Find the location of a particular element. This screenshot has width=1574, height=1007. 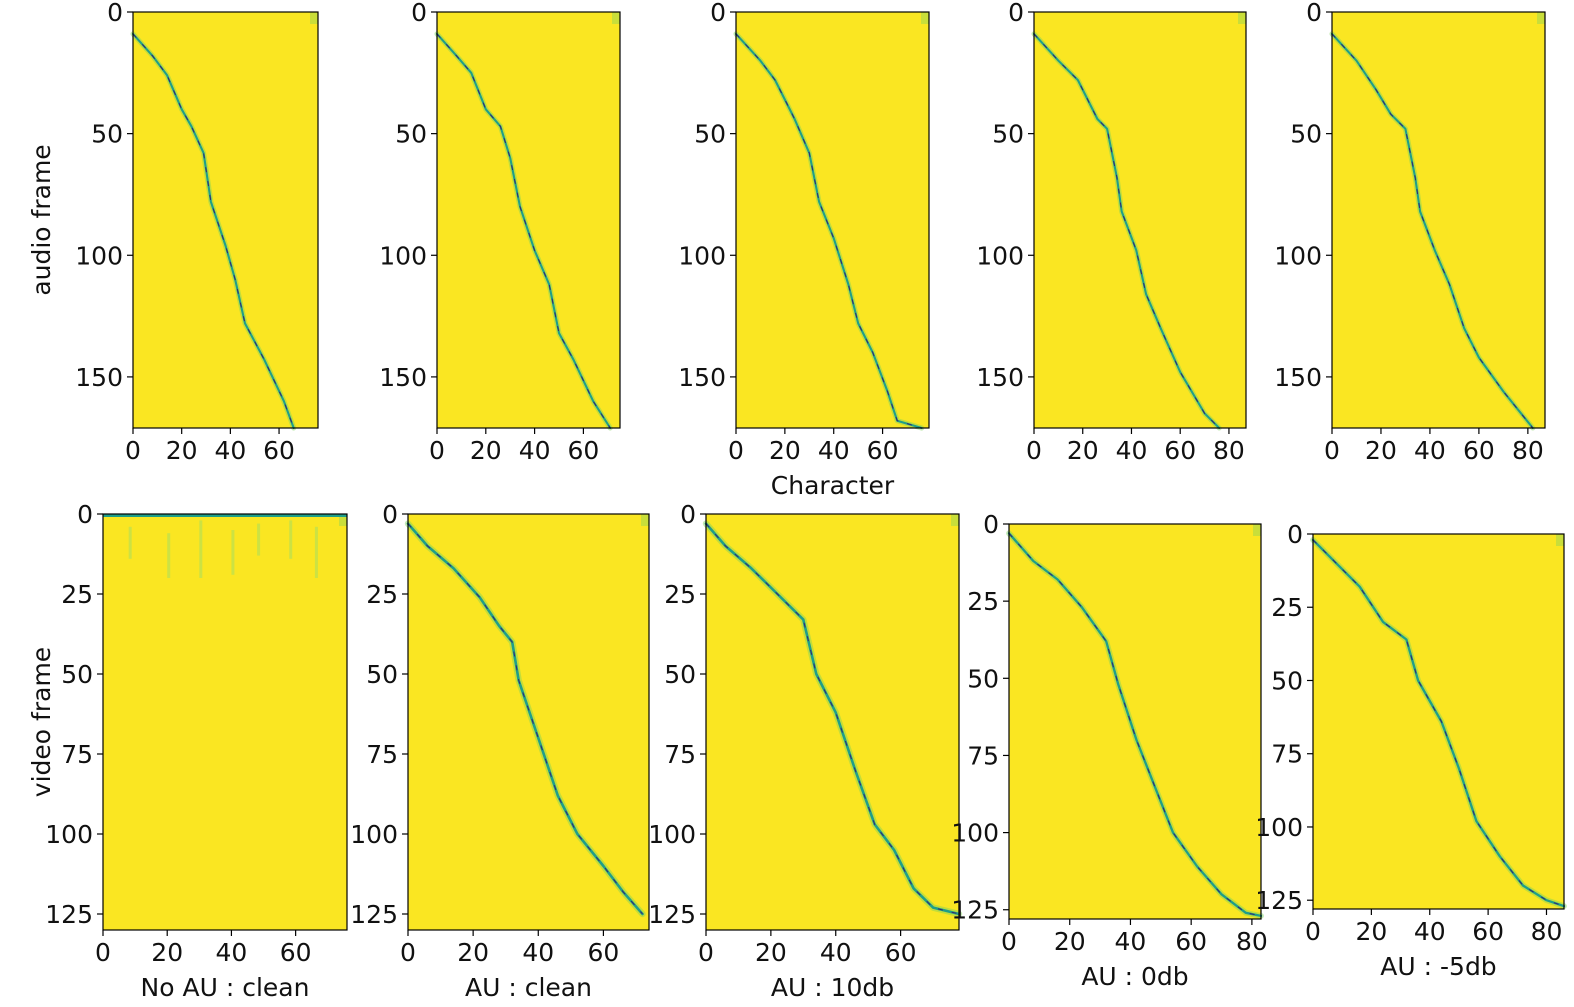

y-axis-label: video frame is located at coordinates (41, 722).